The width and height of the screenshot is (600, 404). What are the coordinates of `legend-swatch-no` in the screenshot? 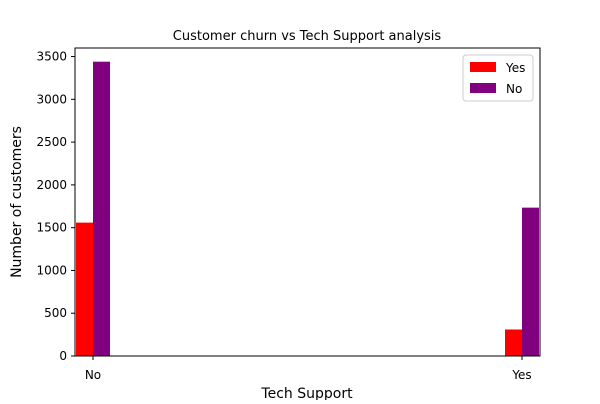 It's located at (483, 88).